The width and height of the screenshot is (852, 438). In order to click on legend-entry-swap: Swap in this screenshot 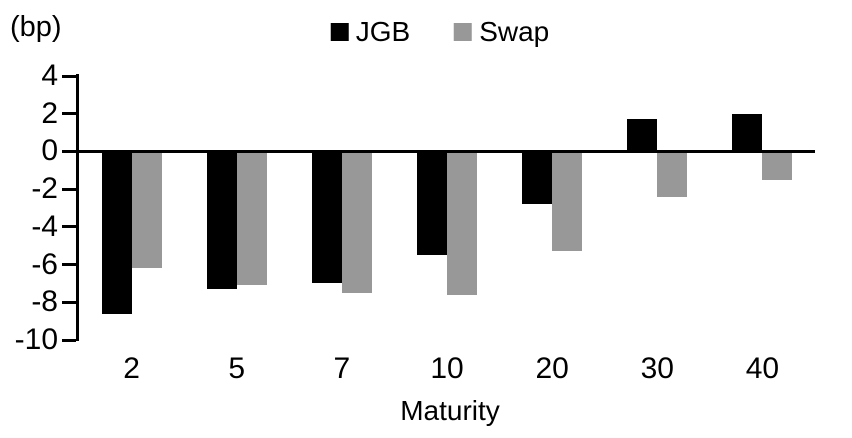, I will do `click(501, 32)`.